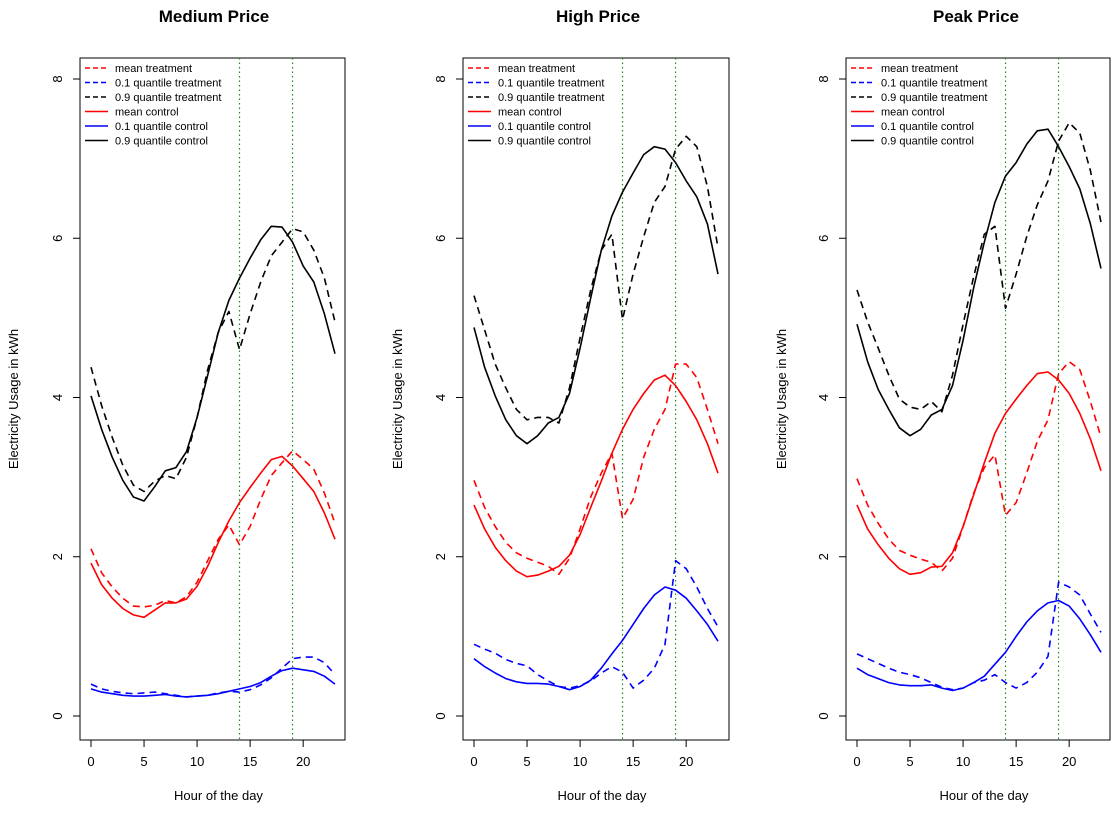 The height and width of the screenshot is (827, 1113). What do you see at coordinates (214, 16) in the screenshot?
I see `chart-title: Medium Price` at bounding box center [214, 16].